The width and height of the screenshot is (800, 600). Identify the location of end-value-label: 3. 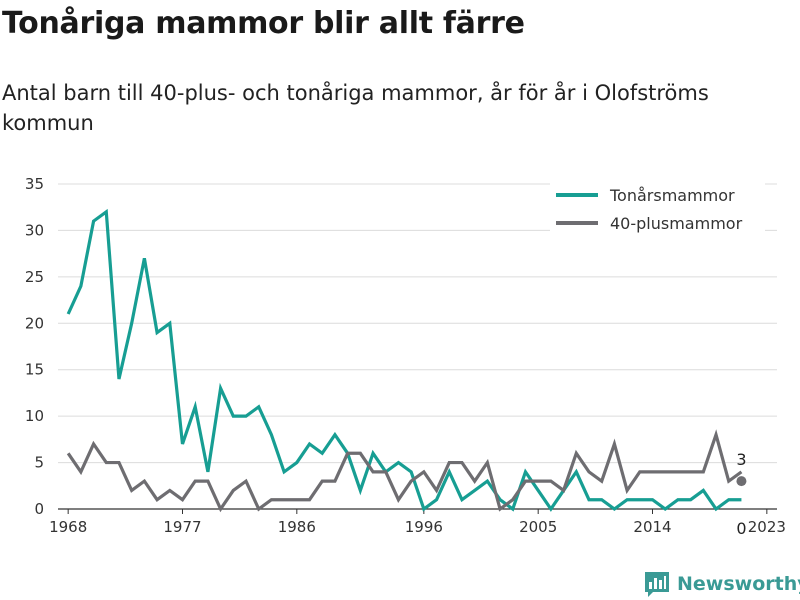
(741, 459).